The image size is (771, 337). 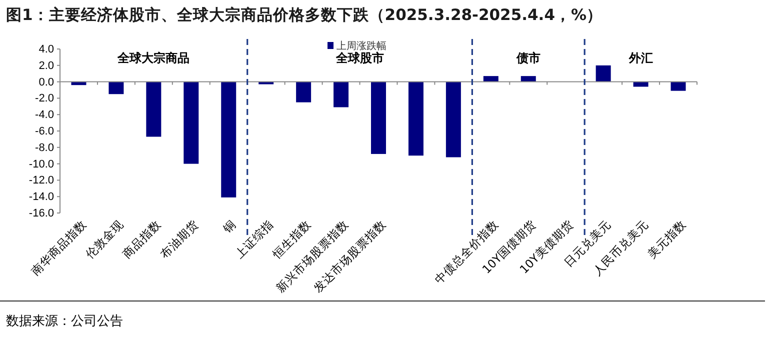 What do you see at coordinates (46, 50) in the screenshot?
I see `y-tick-label: 4.0` at bounding box center [46, 50].